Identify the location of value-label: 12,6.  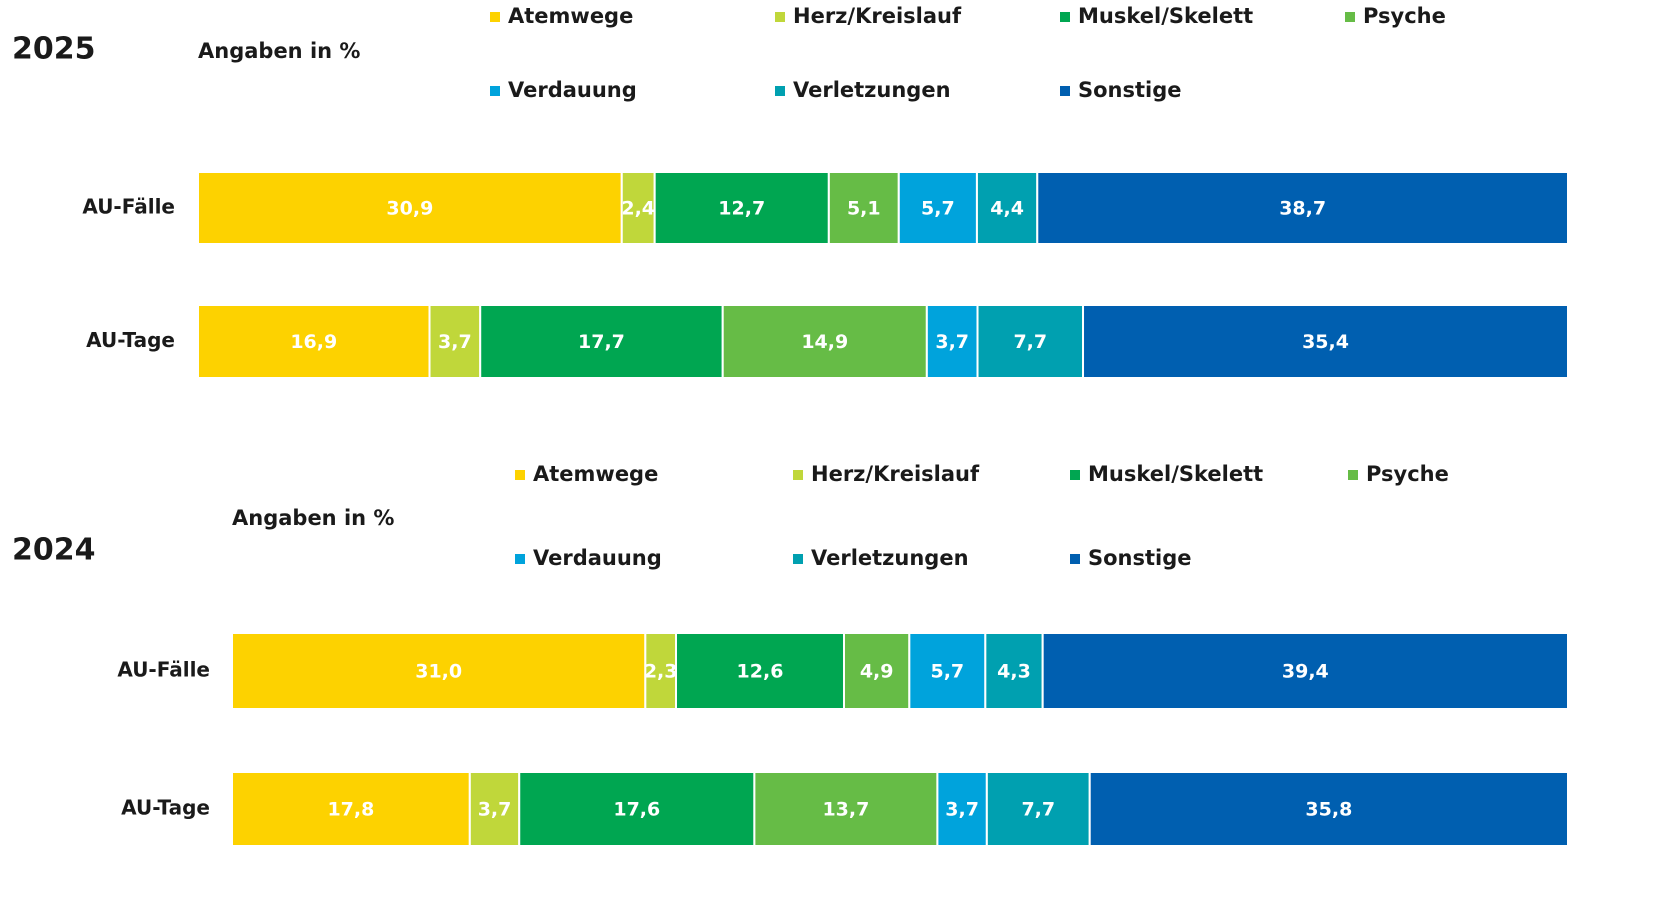
(760, 672).